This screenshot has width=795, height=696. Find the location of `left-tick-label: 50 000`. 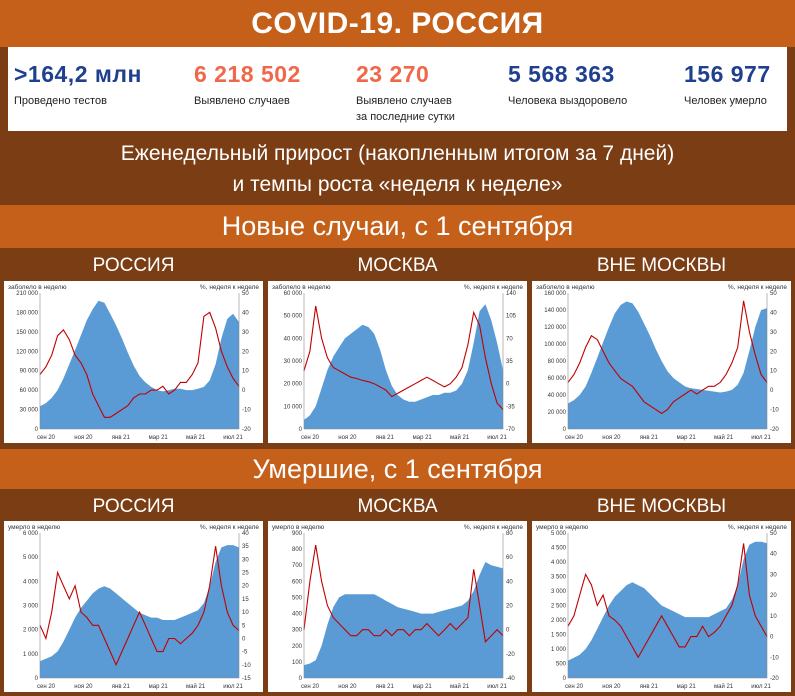

left-tick-label: 50 000 is located at coordinates (293, 317).